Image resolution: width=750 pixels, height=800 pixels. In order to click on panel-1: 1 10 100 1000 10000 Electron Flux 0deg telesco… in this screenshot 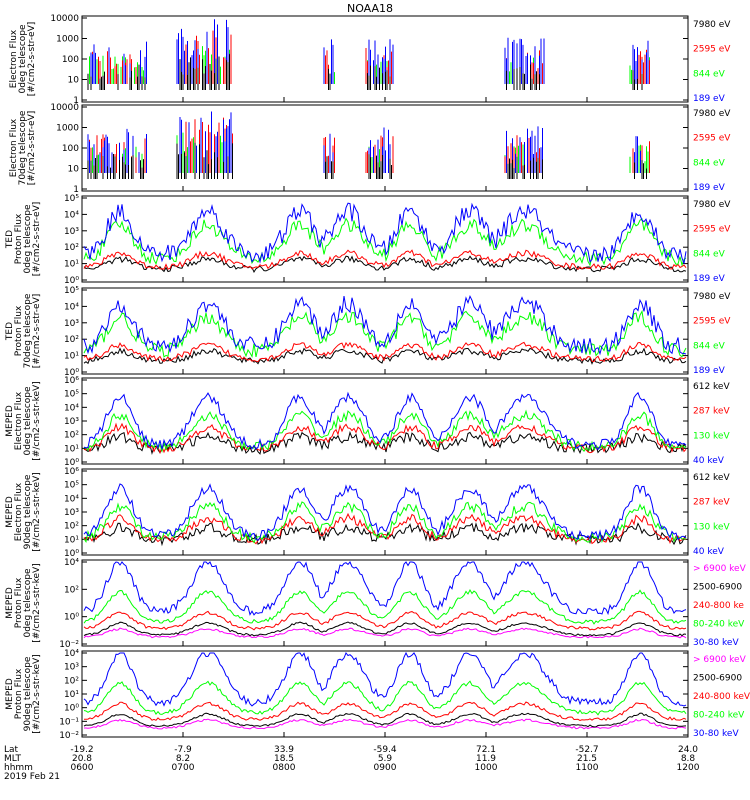, I will do `click(370, 60)`.